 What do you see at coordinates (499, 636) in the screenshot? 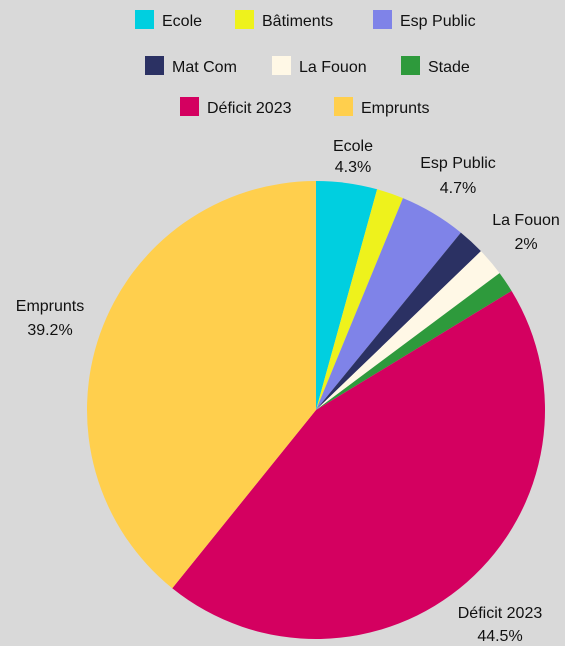
I see `data-label-value-deficit-2023: 44.5%` at bounding box center [499, 636].